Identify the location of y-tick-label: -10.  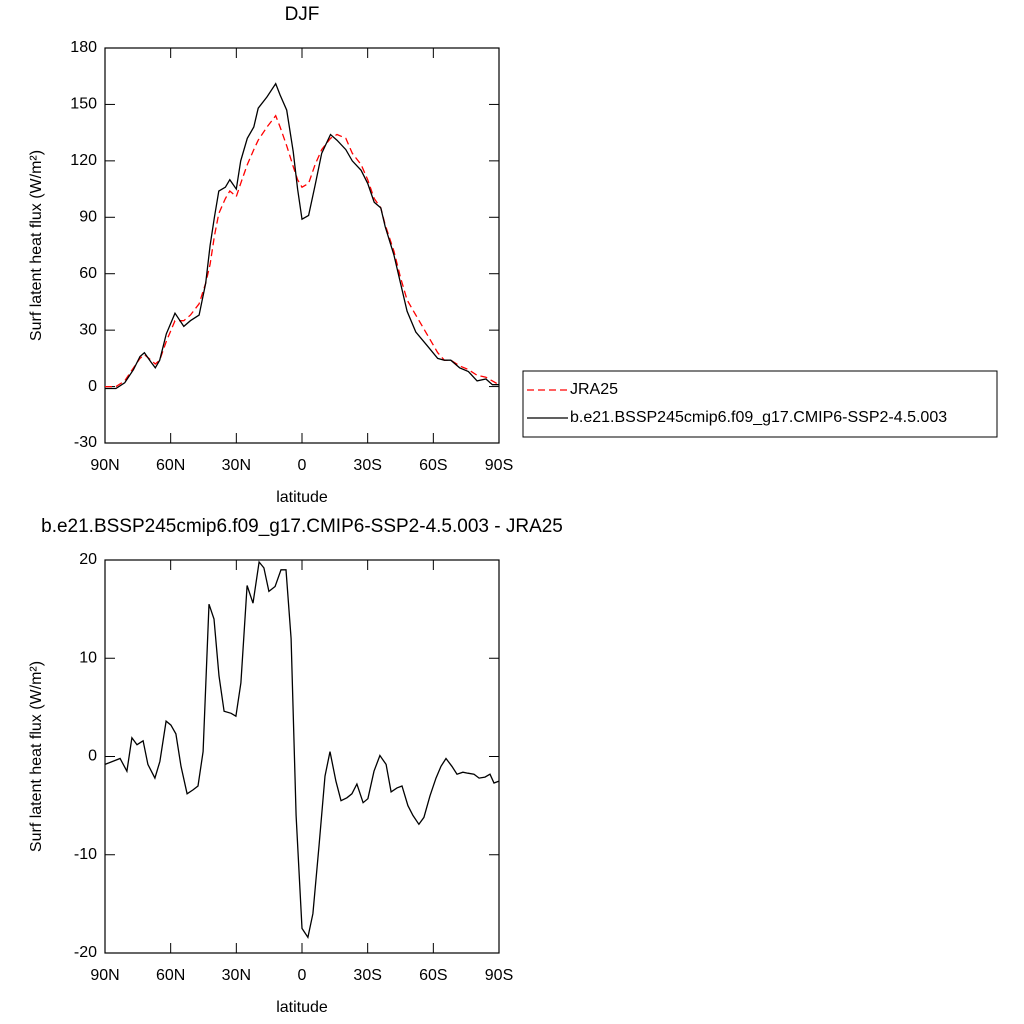
(85, 854).